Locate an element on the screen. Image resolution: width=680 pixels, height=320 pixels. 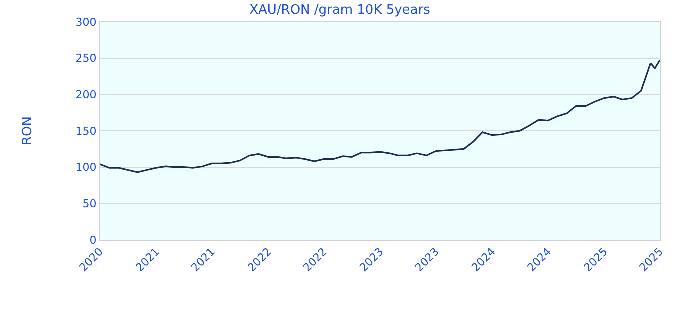
y-axis-title: RON is located at coordinates (28, 131).